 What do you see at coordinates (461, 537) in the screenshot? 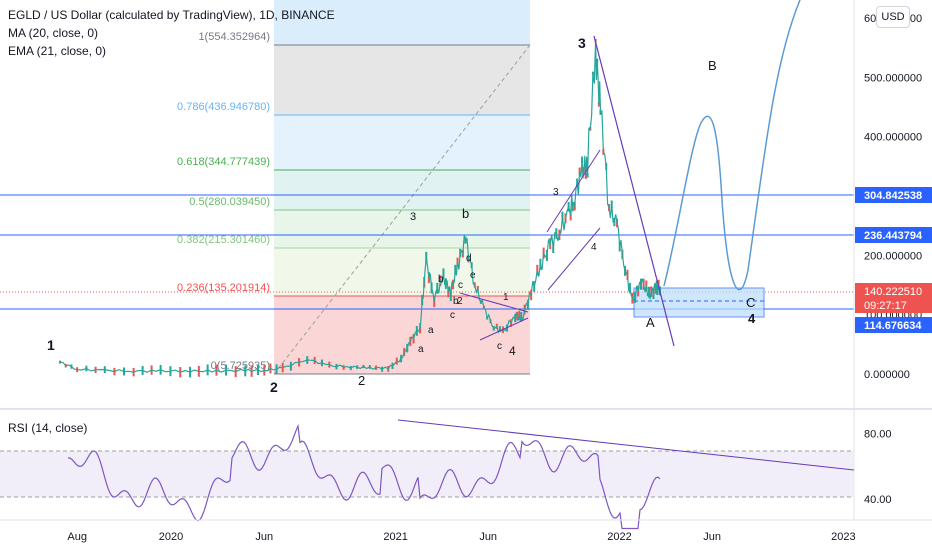
I see `time-axis-ticks: Aug 2020 Jun 2021 Jun 2022 Jun 2023` at bounding box center [461, 537].